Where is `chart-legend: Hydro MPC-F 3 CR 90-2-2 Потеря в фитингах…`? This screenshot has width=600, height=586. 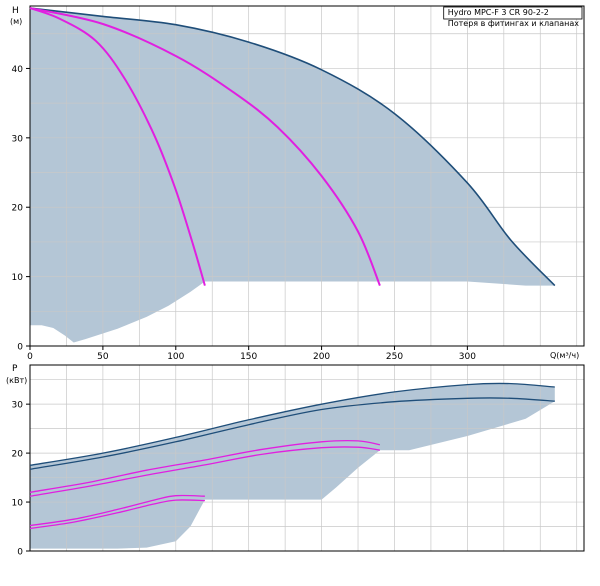 chart-legend: Hydro MPC-F 3 CR 90-2-2 Потеря в фитингах… is located at coordinates (513, 17).